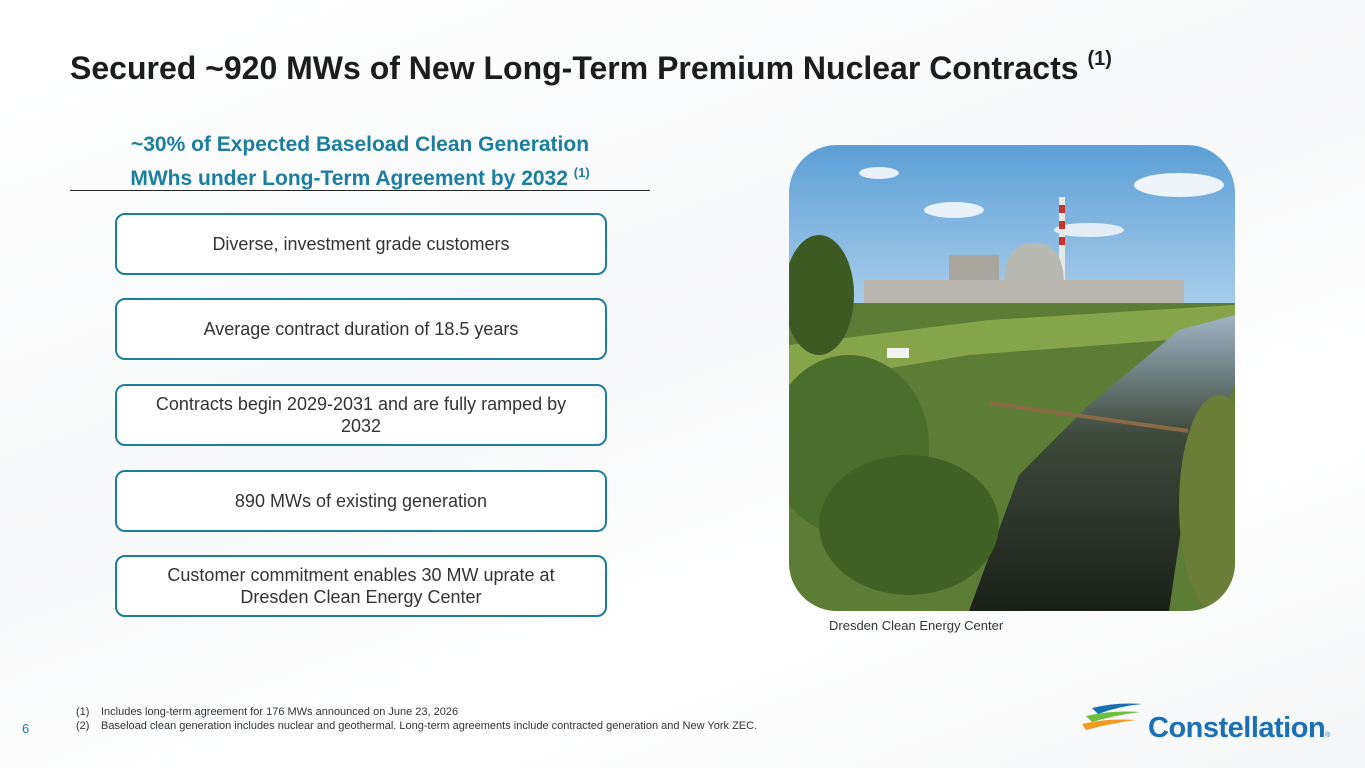 This screenshot has height=768, width=1365. What do you see at coordinates (360, 190) in the screenshot?
I see `rule` at bounding box center [360, 190].